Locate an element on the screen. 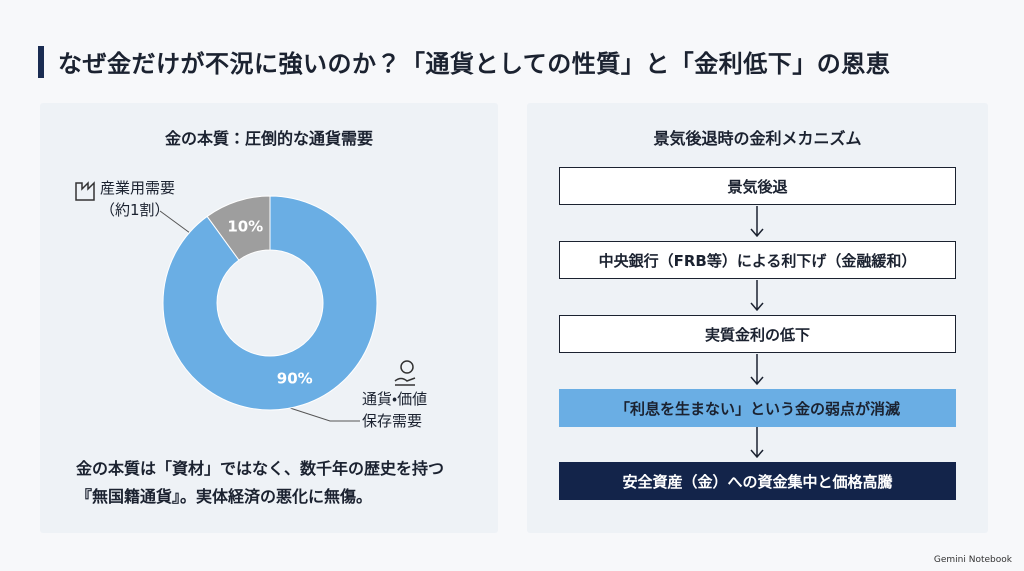 This screenshot has width=1024, height=571. category-label: 通貨・価値 保存需要 is located at coordinates (395, 410).